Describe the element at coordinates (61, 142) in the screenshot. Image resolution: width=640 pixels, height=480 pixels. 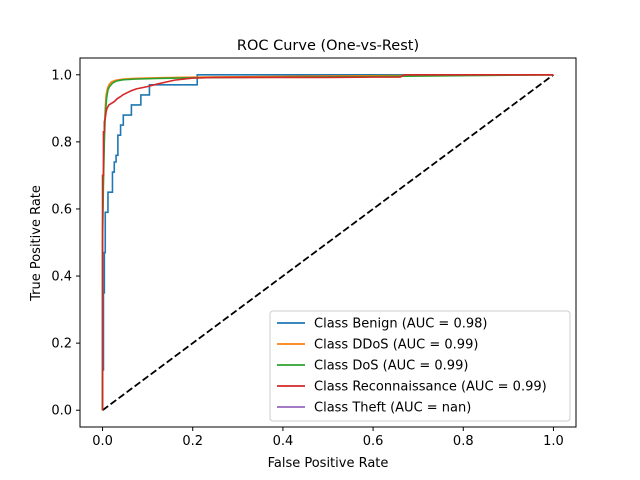
I see `y-tick-label: 0.8` at that location.